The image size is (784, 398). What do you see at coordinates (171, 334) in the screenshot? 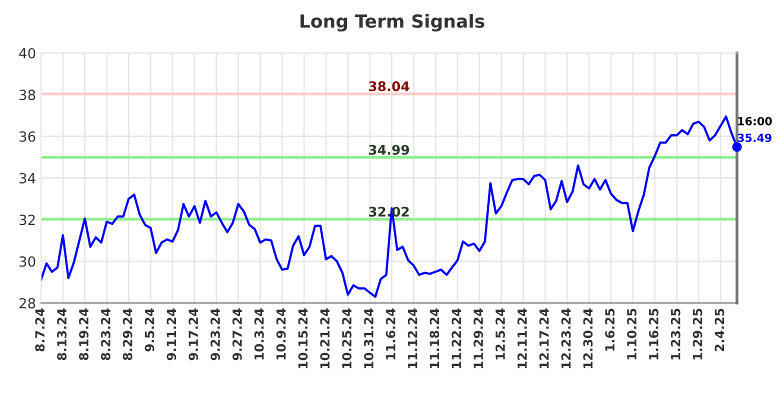
I see `x-tick-label: 9.11.24` at bounding box center [171, 334].